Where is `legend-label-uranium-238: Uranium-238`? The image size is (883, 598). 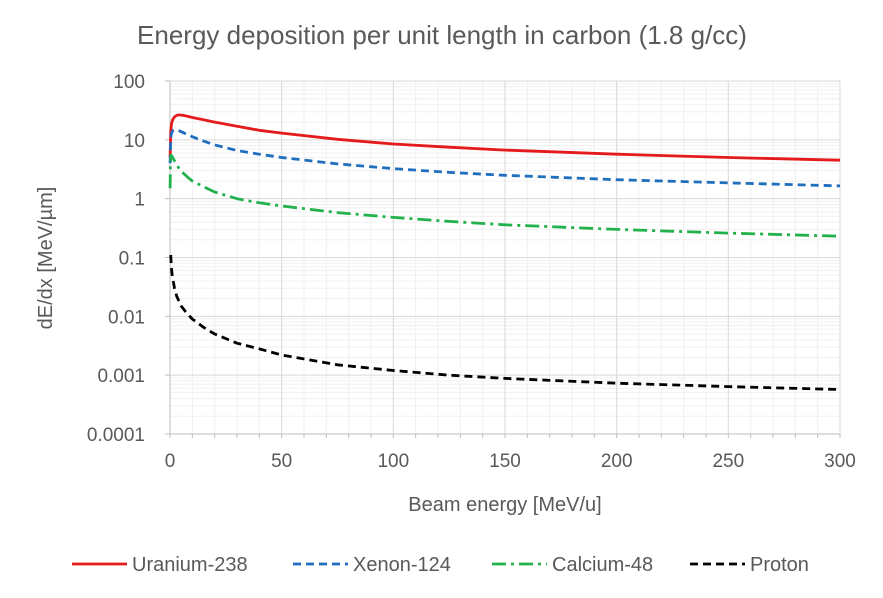 legend-label-uranium-238: Uranium-238 is located at coordinates (190, 565).